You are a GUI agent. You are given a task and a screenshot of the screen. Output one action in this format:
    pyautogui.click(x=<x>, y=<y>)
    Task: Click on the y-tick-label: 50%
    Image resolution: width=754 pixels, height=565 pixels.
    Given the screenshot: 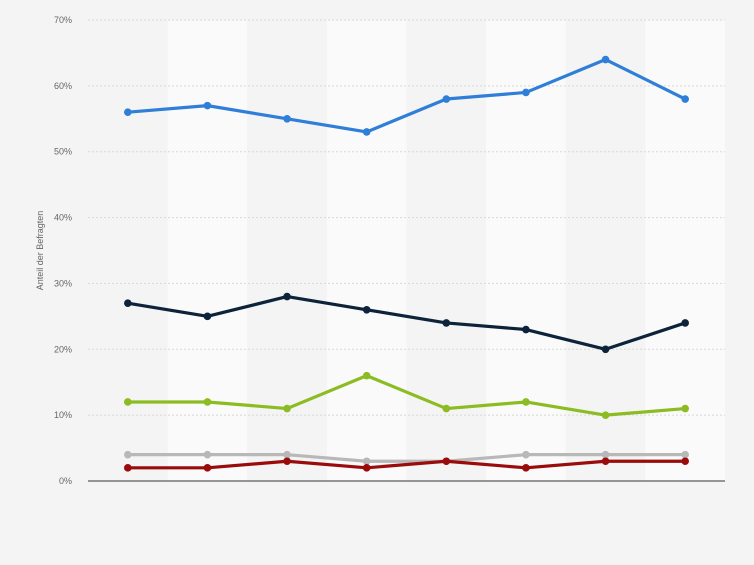 What is the action you would take?
    pyautogui.click(x=63, y=152)
    